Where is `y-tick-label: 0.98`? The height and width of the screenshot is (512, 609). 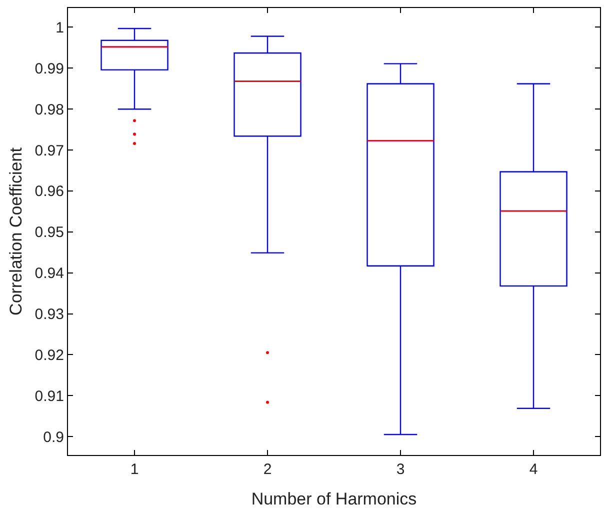 y-tick-label: 0.98 is located at coordinates (49, 109).